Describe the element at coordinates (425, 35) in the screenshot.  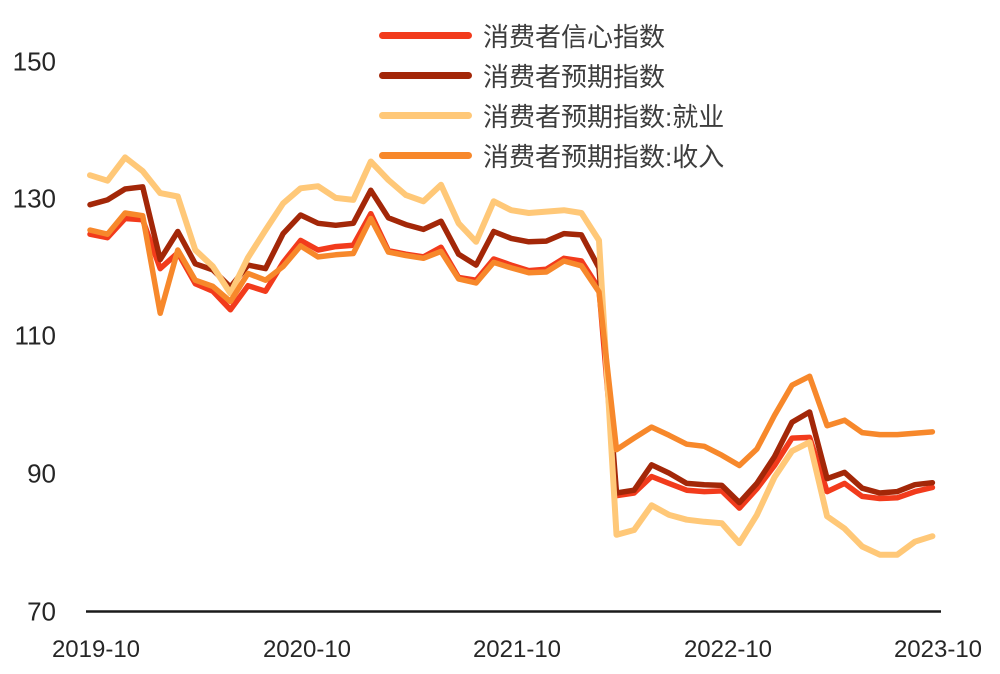
I see `confidence-index-swatch-icon` at that location.